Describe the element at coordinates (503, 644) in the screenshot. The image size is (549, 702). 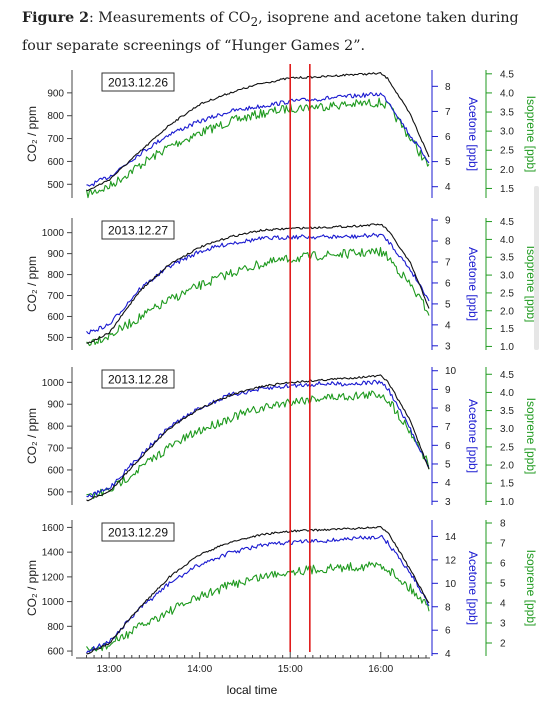
I see `isoprene-tick-label-2: 2` at that location.